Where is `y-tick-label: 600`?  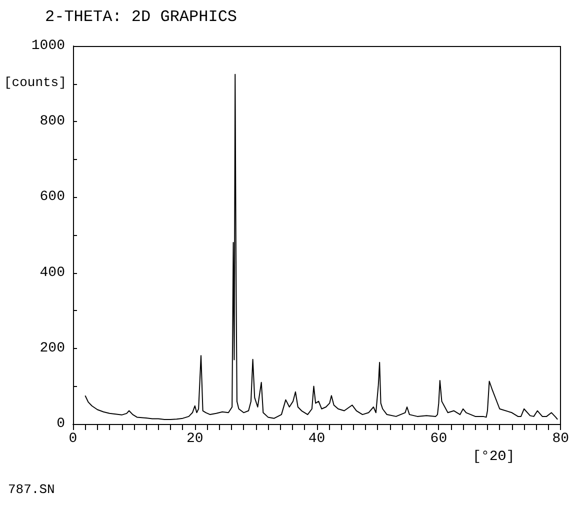
y-tick-label: 600 is located at coordinates (52, 197).